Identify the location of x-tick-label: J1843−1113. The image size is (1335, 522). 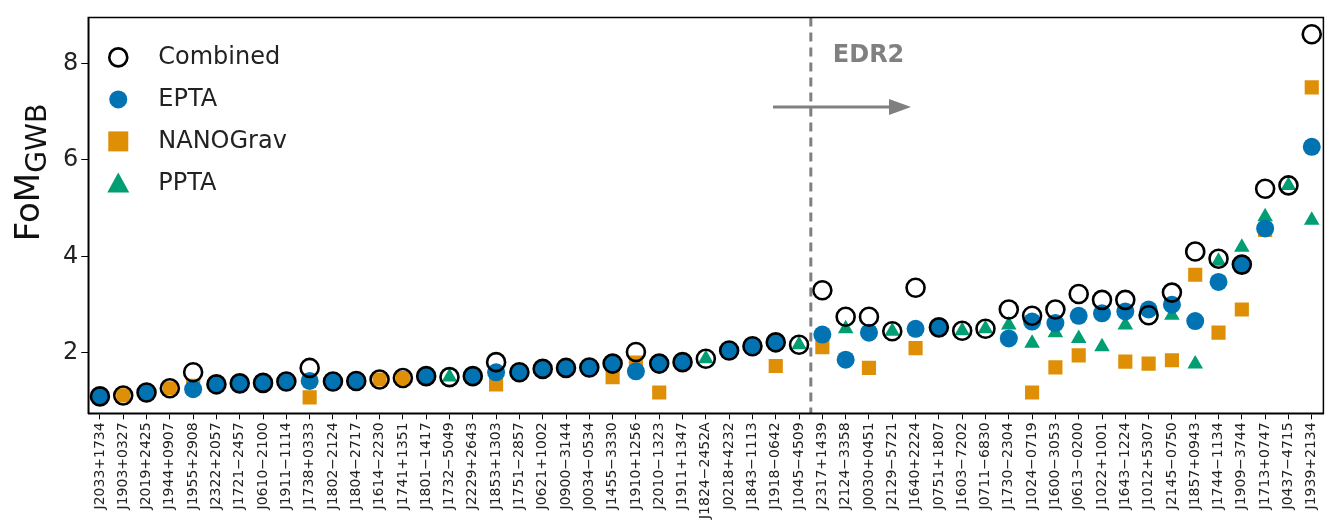
(751, 466).